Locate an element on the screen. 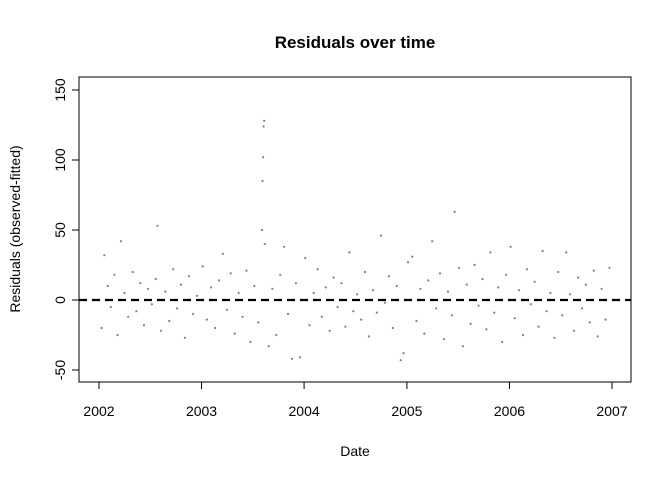 The height and width of the screenshot is (480, 672). y-tick-label: 50 is located at coordinates (60, 230).